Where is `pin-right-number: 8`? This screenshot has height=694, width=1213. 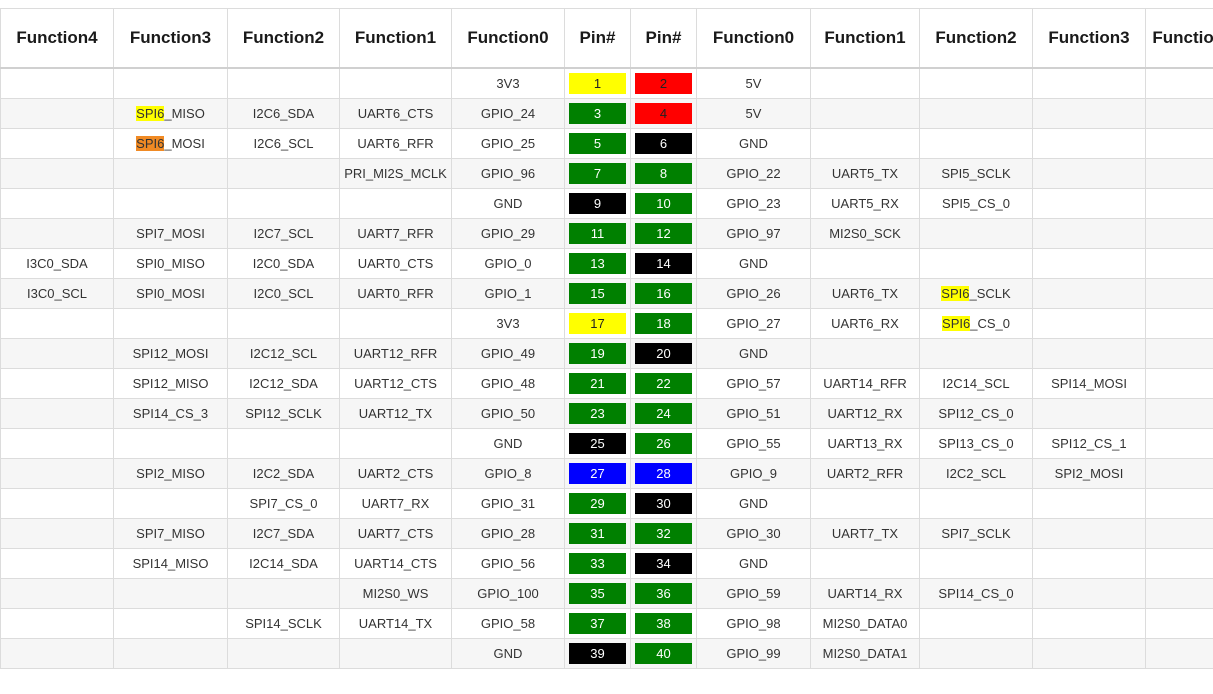
pin-right-number: 8 is located at coordinates (663, 173).